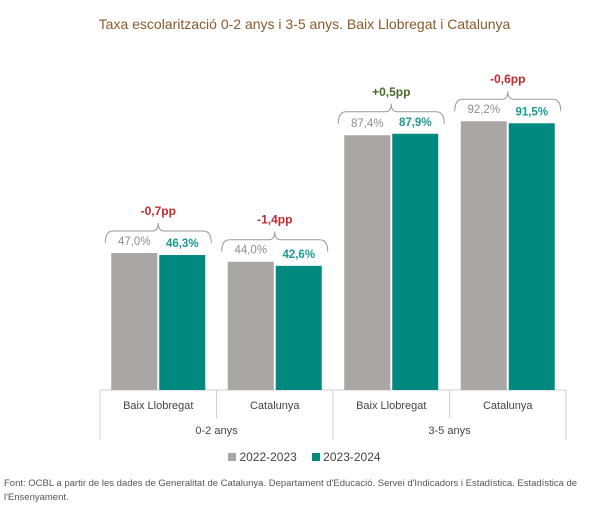  I want to click on data-label: 91,5%, so click(531, 112).